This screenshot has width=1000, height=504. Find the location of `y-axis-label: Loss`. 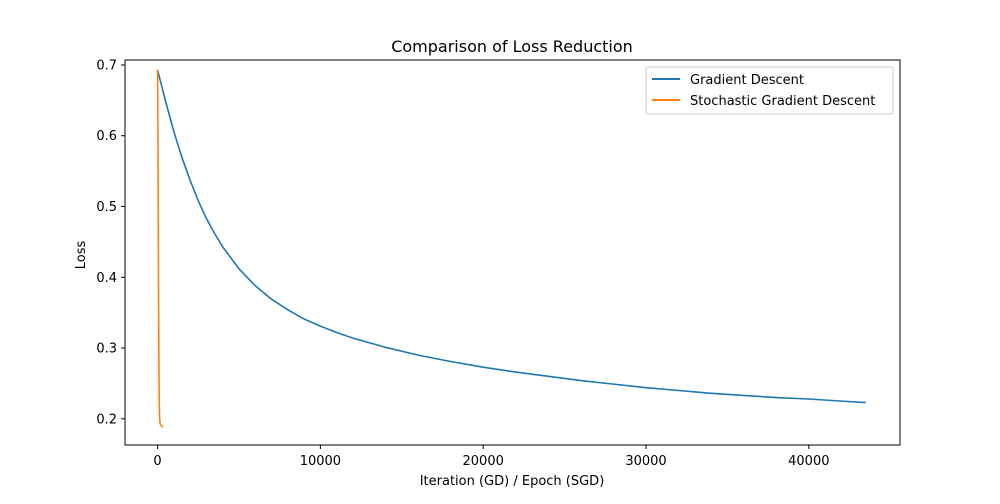

y-axis-label: Loss is located at coordinates (81, 255).